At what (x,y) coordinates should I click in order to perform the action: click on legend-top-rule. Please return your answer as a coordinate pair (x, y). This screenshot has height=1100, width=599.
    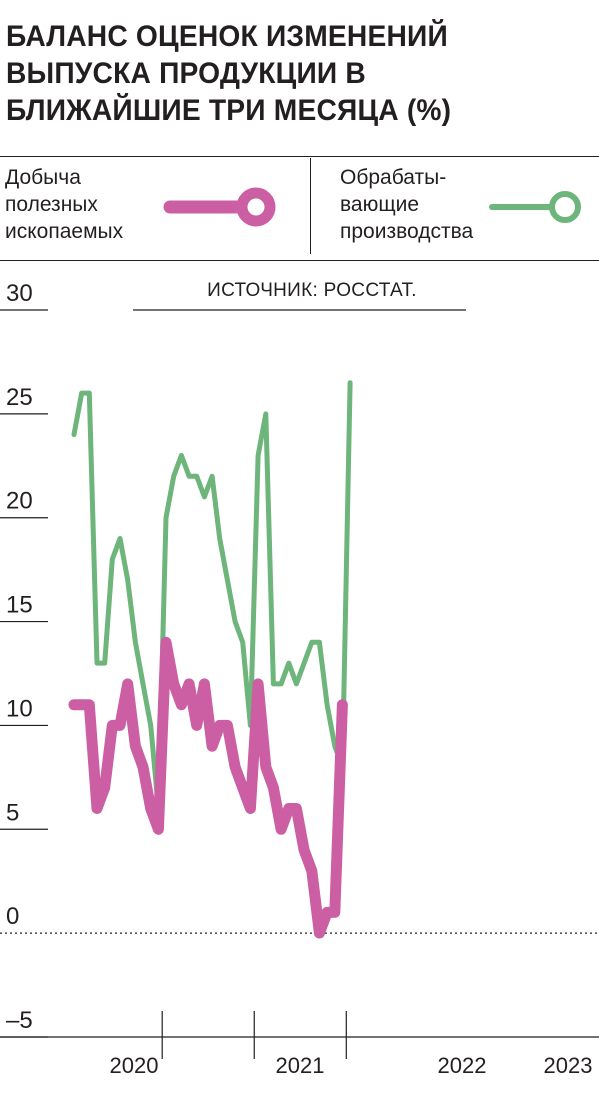
    Looking at the image, I should click on (299, 156).